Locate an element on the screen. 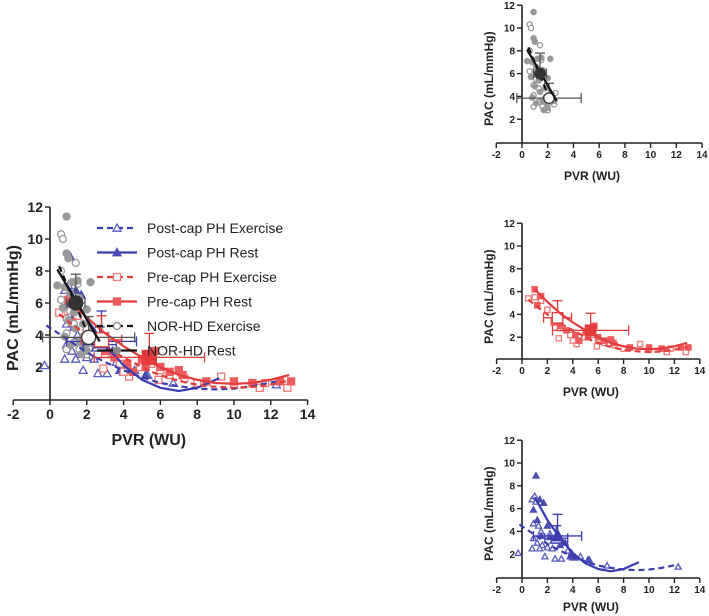  x-tick-label: 10 is located at coordinates (649, 590).